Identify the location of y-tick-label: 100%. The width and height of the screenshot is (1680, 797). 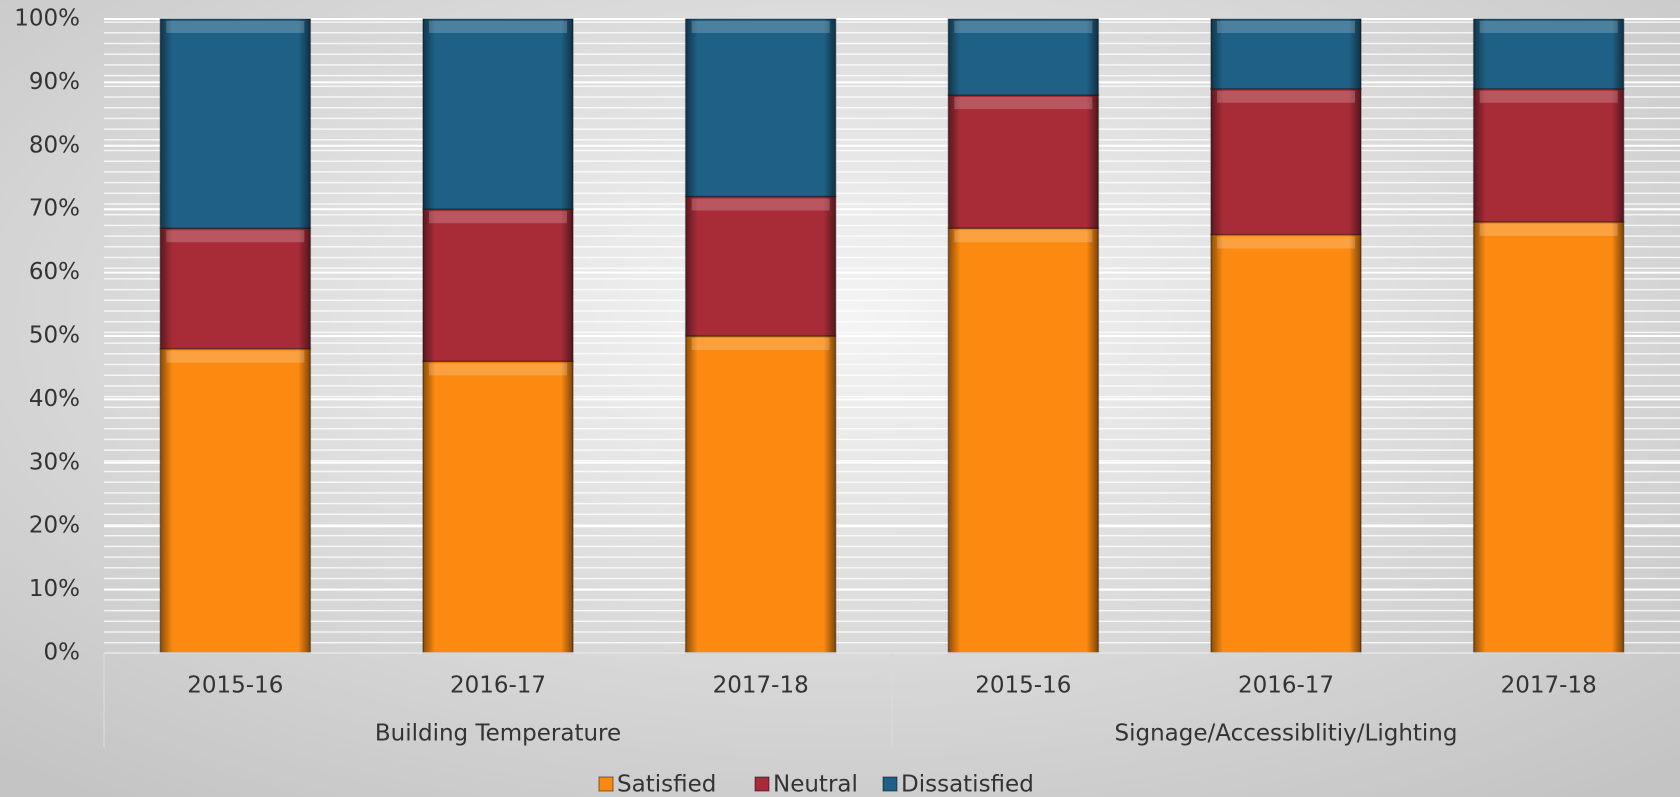
(47, 19).